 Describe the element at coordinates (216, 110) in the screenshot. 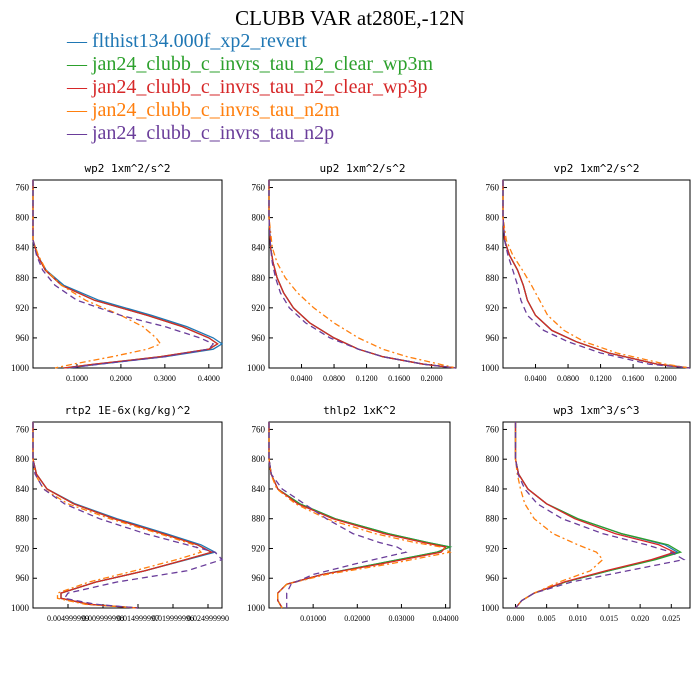

I see `legend-label: jan24_clubb_c_invrs_tau_n2m` at that location.